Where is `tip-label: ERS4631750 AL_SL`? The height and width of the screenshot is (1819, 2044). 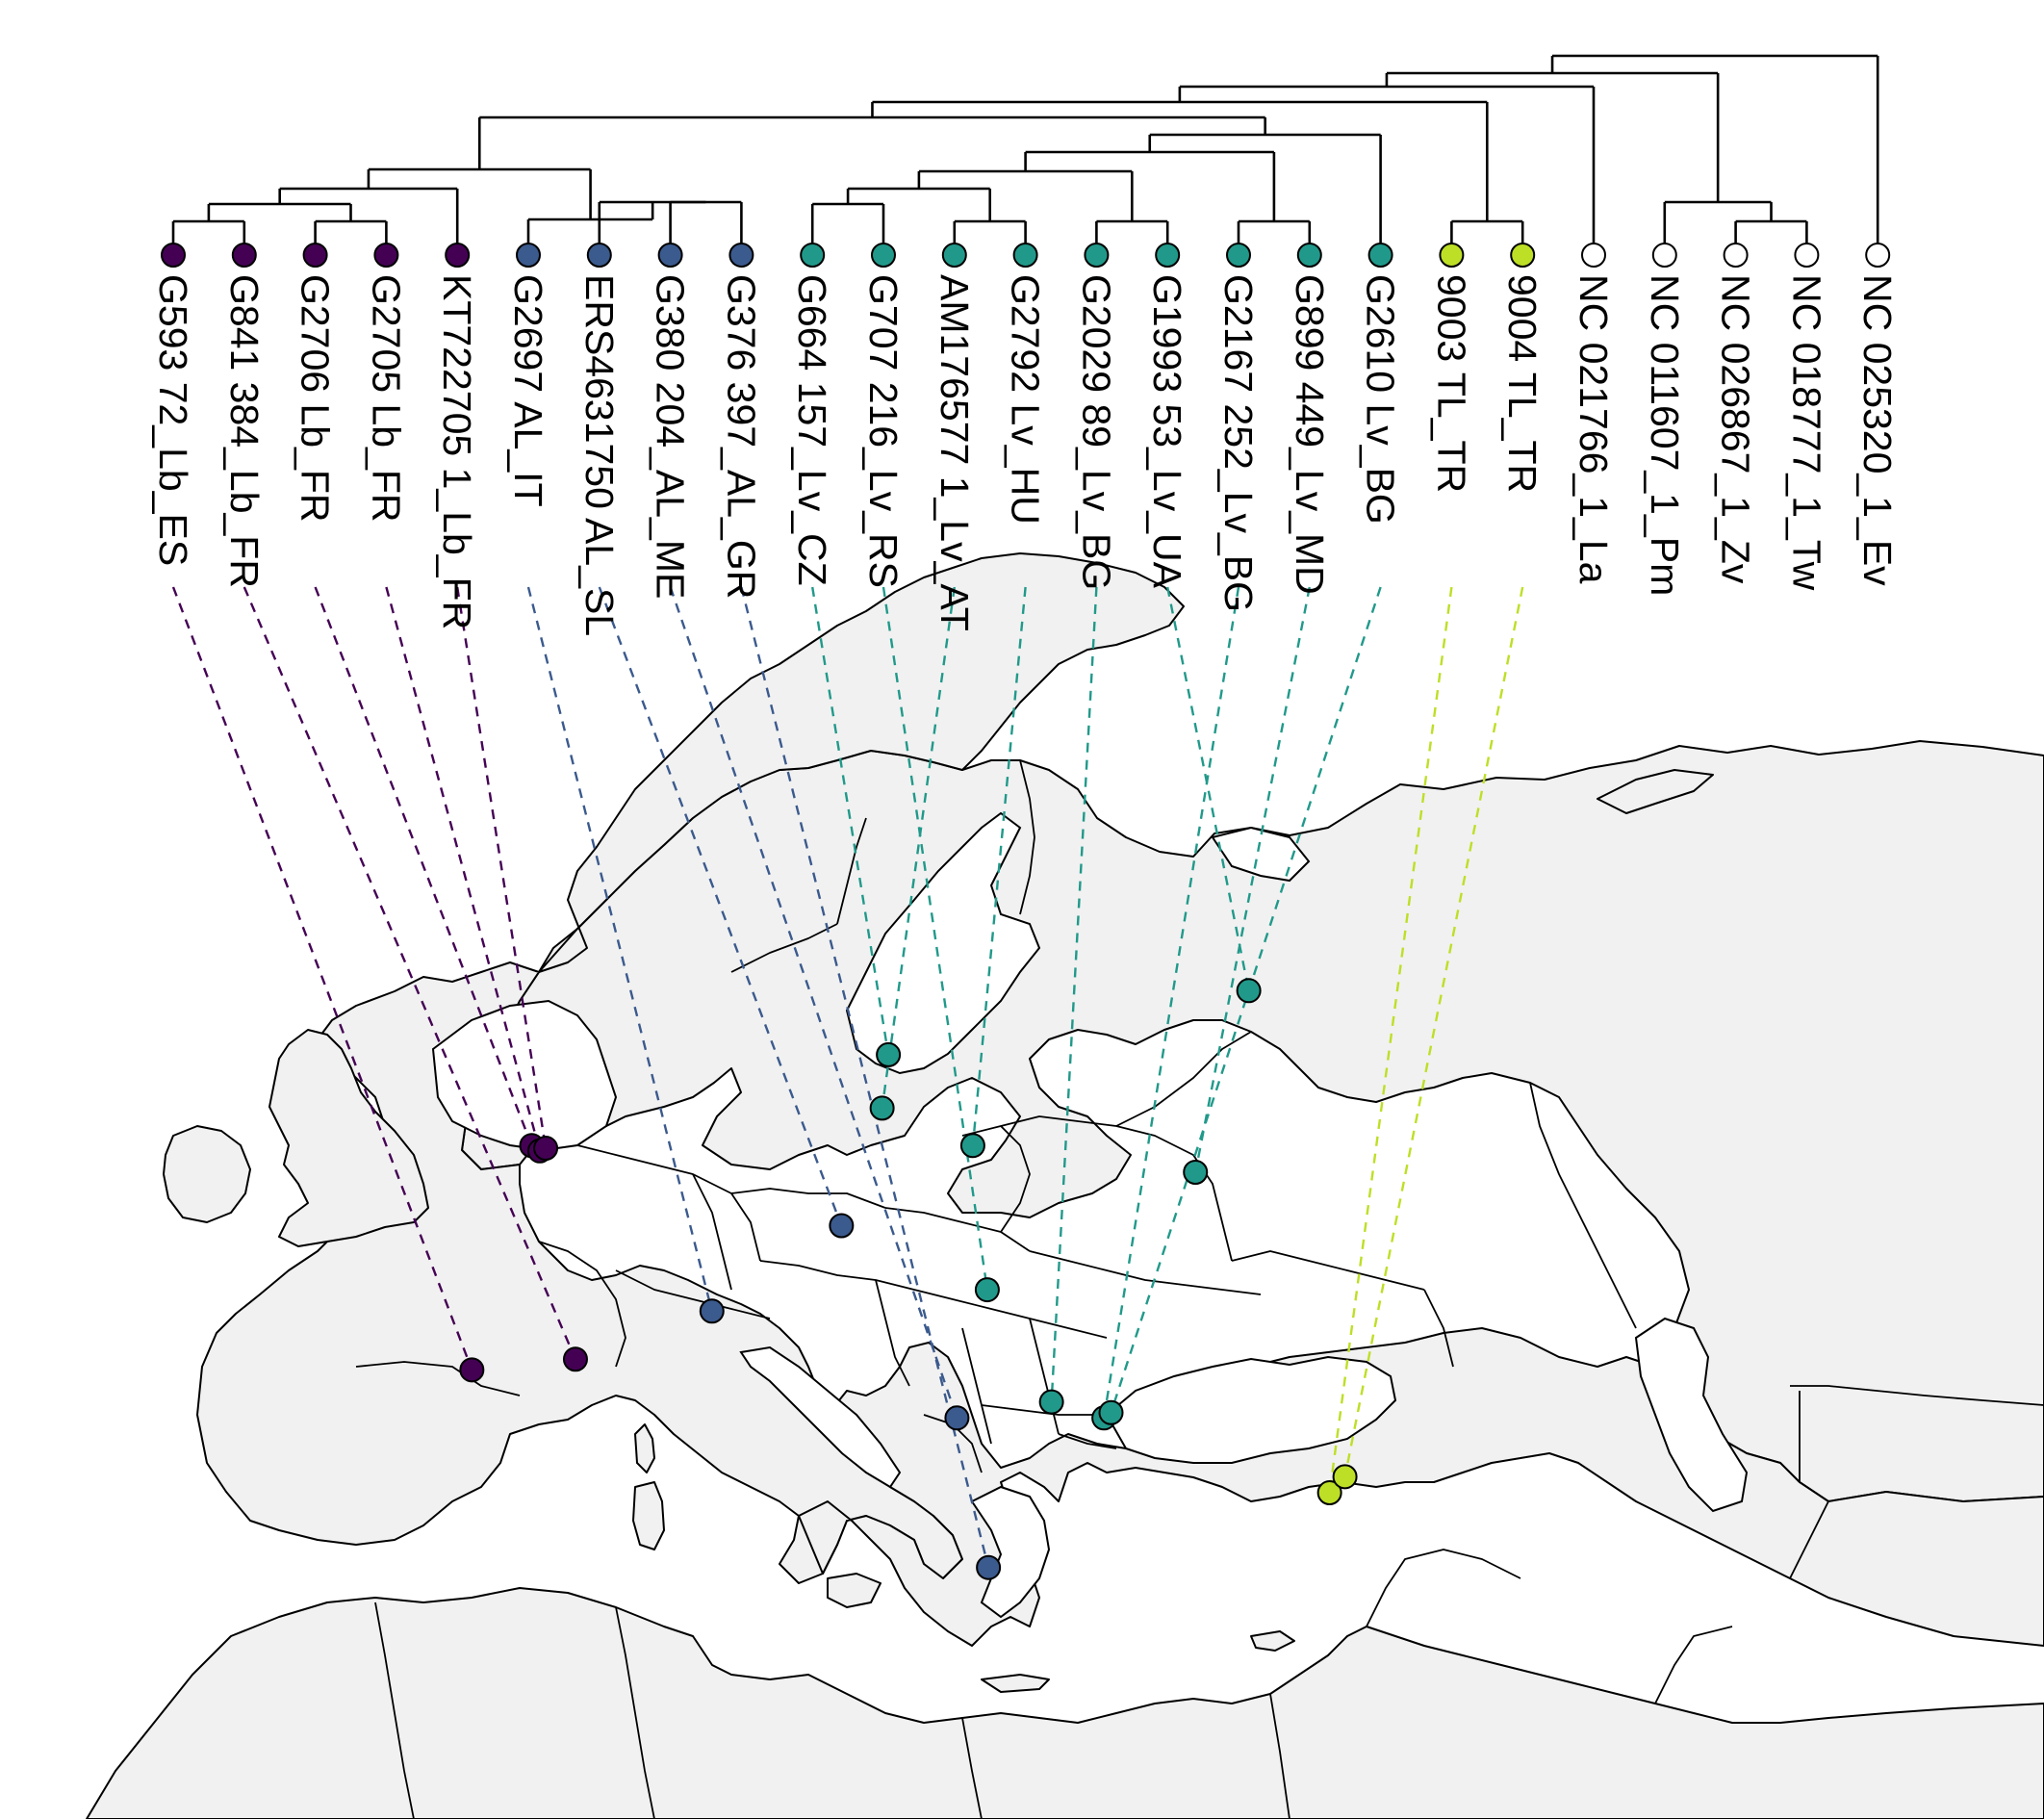
tip-label: ERS4631750 AL_SL is located at coordinates (599, 455).